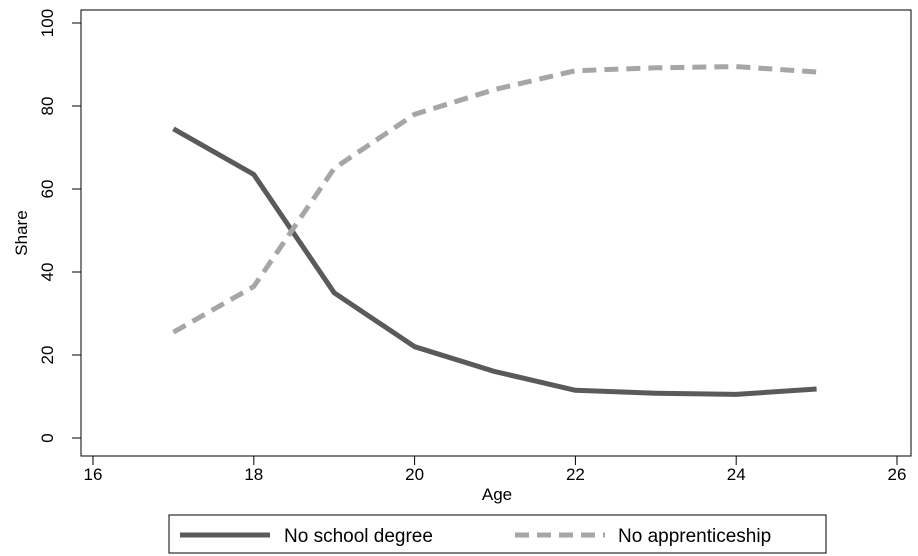 The image size is (918, 556). What do you see at coordinates (93, 474) in the screenshot?
I see `x-tick-label: 16` at bounding box center [93, 474].